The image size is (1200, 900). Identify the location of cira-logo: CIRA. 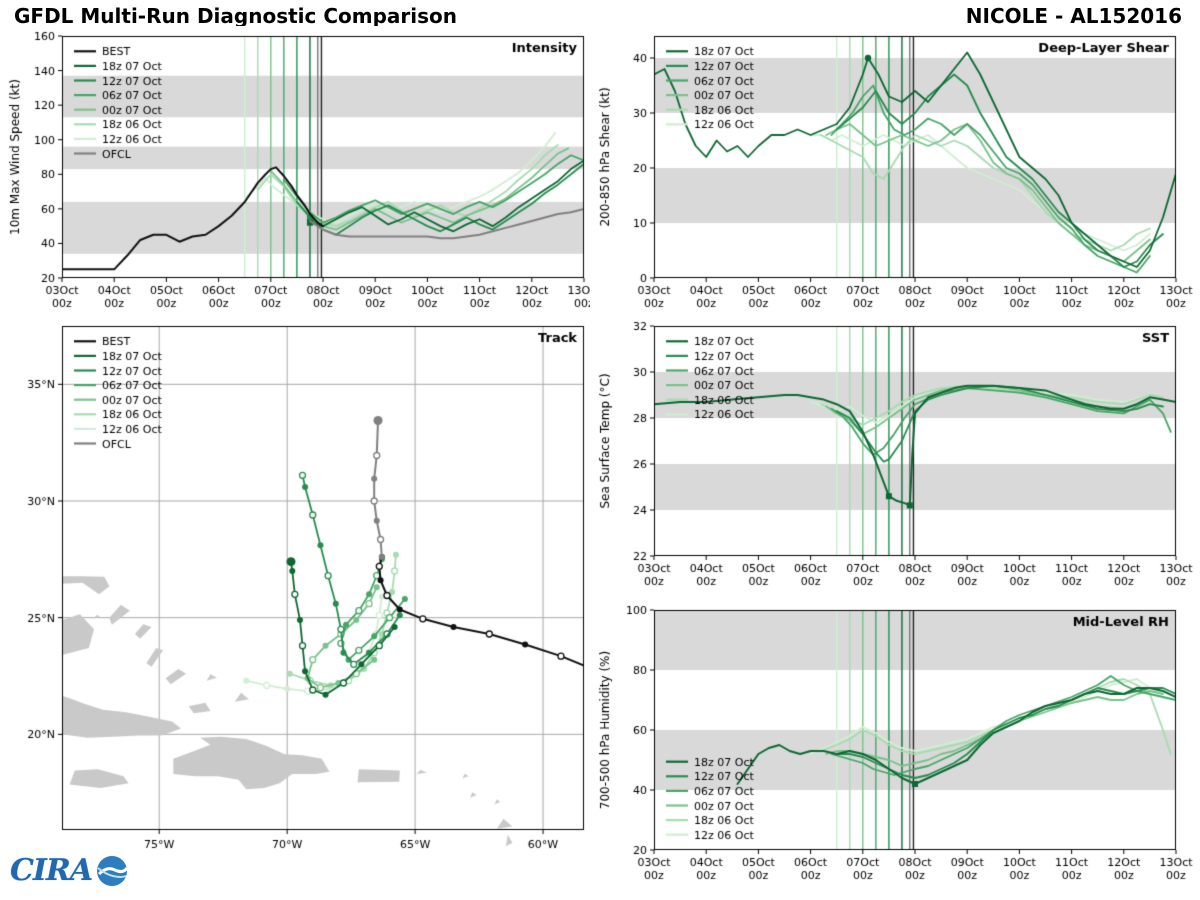
(69, 871).